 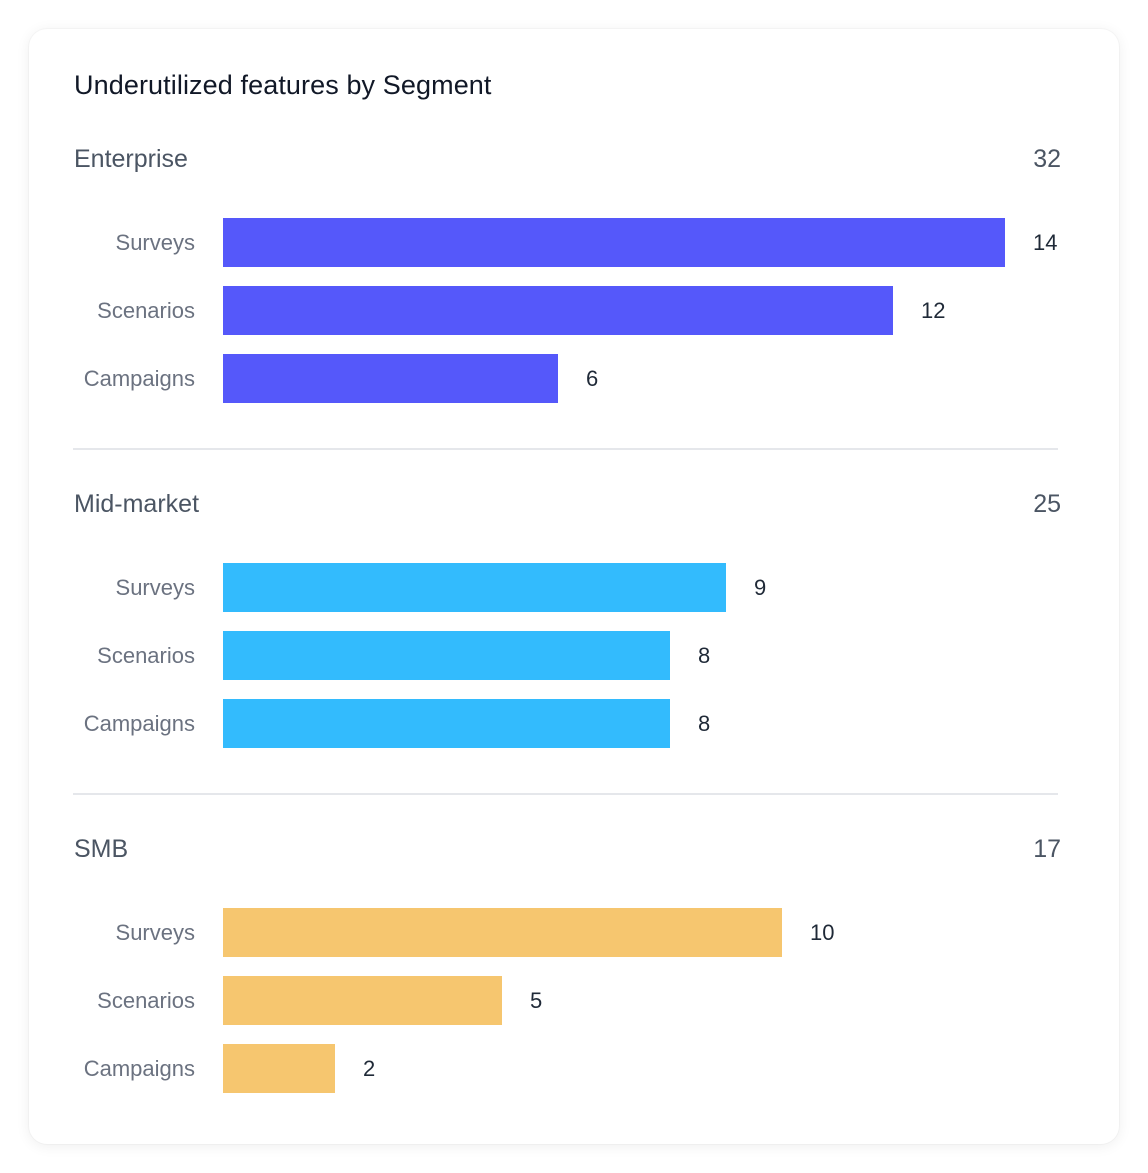 What do you see at coordinates (131, 159) in the screenshot?
I see `segment-name: Enterprise` at bounding box center [131, 159].